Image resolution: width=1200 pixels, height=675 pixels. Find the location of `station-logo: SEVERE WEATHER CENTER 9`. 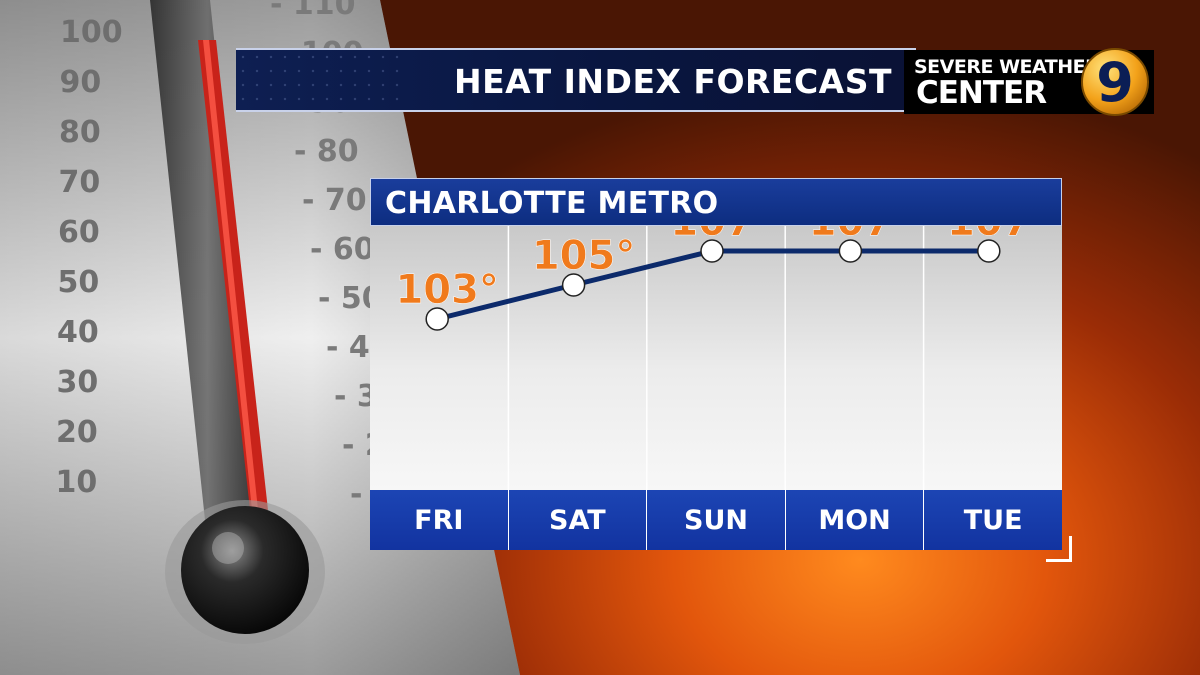

station-logo: SEVERE WEATHER CENTER 9 is located at coordinates (1029, 82).